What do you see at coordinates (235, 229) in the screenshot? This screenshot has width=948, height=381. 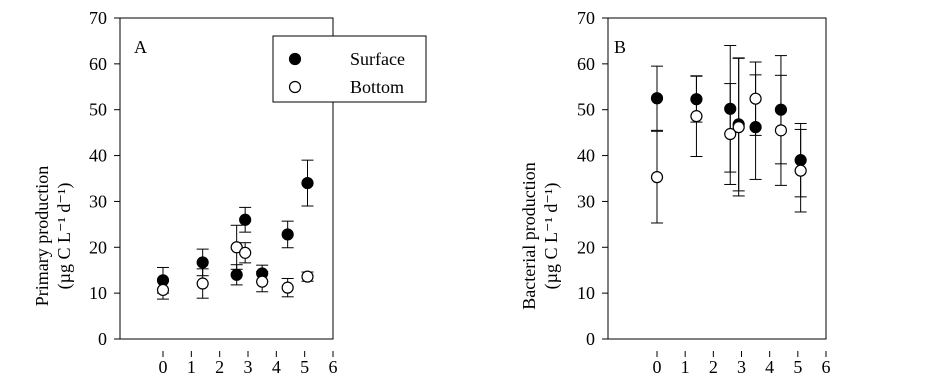 I see `panel-a-data-marks` at bounding box center [235, 229].